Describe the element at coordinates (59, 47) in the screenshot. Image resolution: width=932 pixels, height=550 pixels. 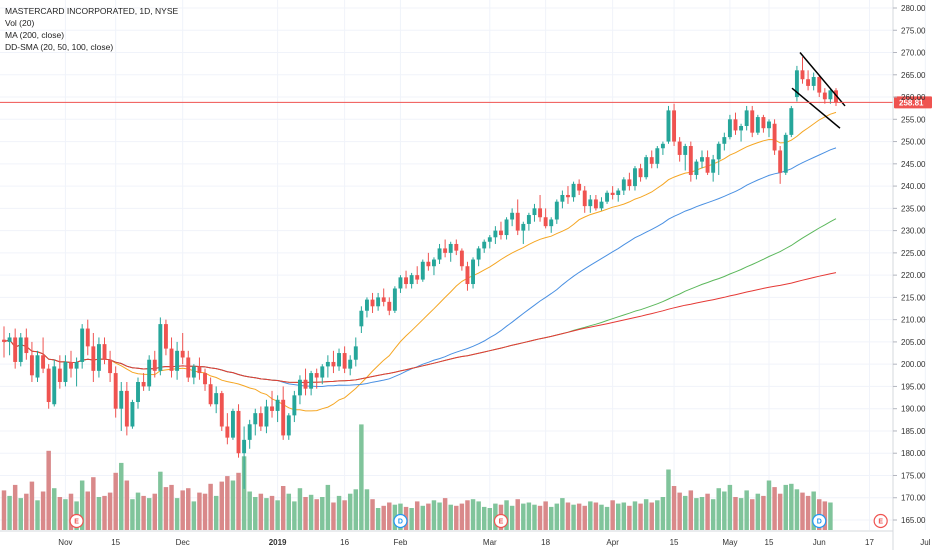
I see `dd-sma-indicator-label: DD-SMA (20, 50, 100, close)` at that location.